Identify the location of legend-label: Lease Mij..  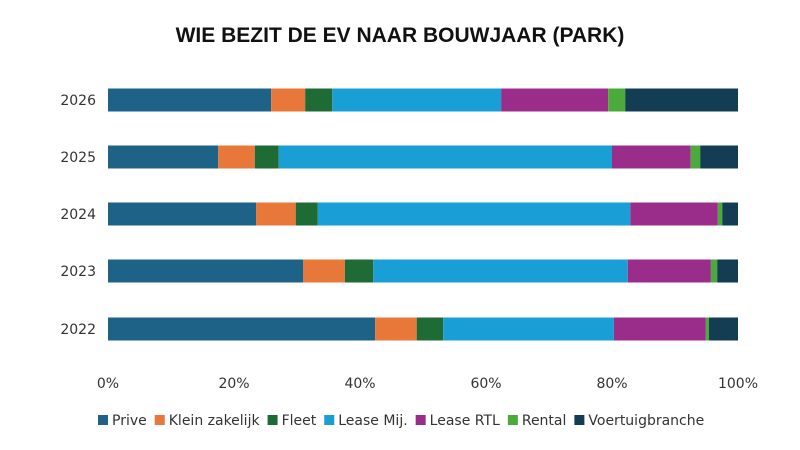
(372, 421).